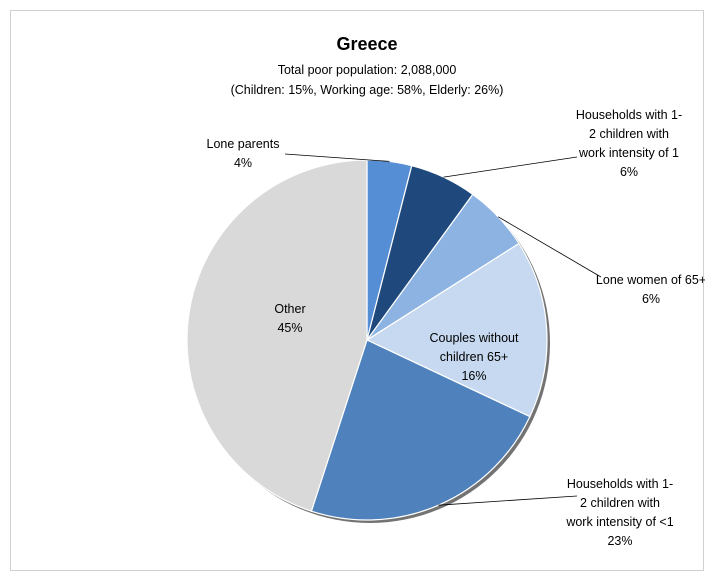  What do you see at coordinates (650, 280) in the screenshot?
I see `slice-label-2-line-0: Lone women of 65+` at bounding box center [650, 280].